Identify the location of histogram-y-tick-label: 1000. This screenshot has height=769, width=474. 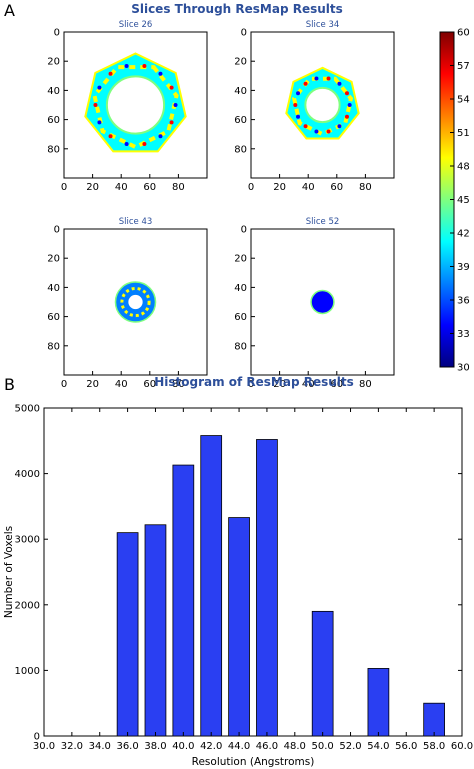
(27, 671).